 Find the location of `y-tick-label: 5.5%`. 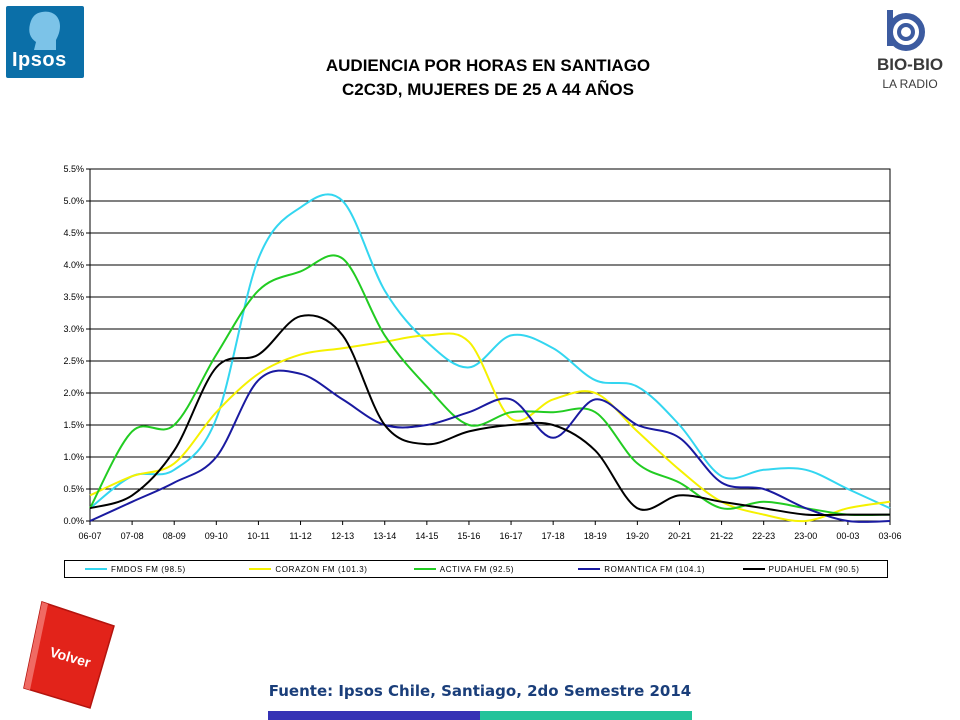

y-tick-label: 5.5% is located at coordinates (73, 169).